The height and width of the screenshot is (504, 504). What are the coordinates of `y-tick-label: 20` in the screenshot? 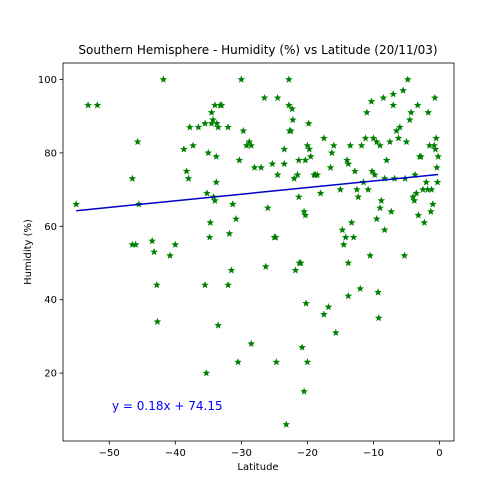 It's located at (50, 374).